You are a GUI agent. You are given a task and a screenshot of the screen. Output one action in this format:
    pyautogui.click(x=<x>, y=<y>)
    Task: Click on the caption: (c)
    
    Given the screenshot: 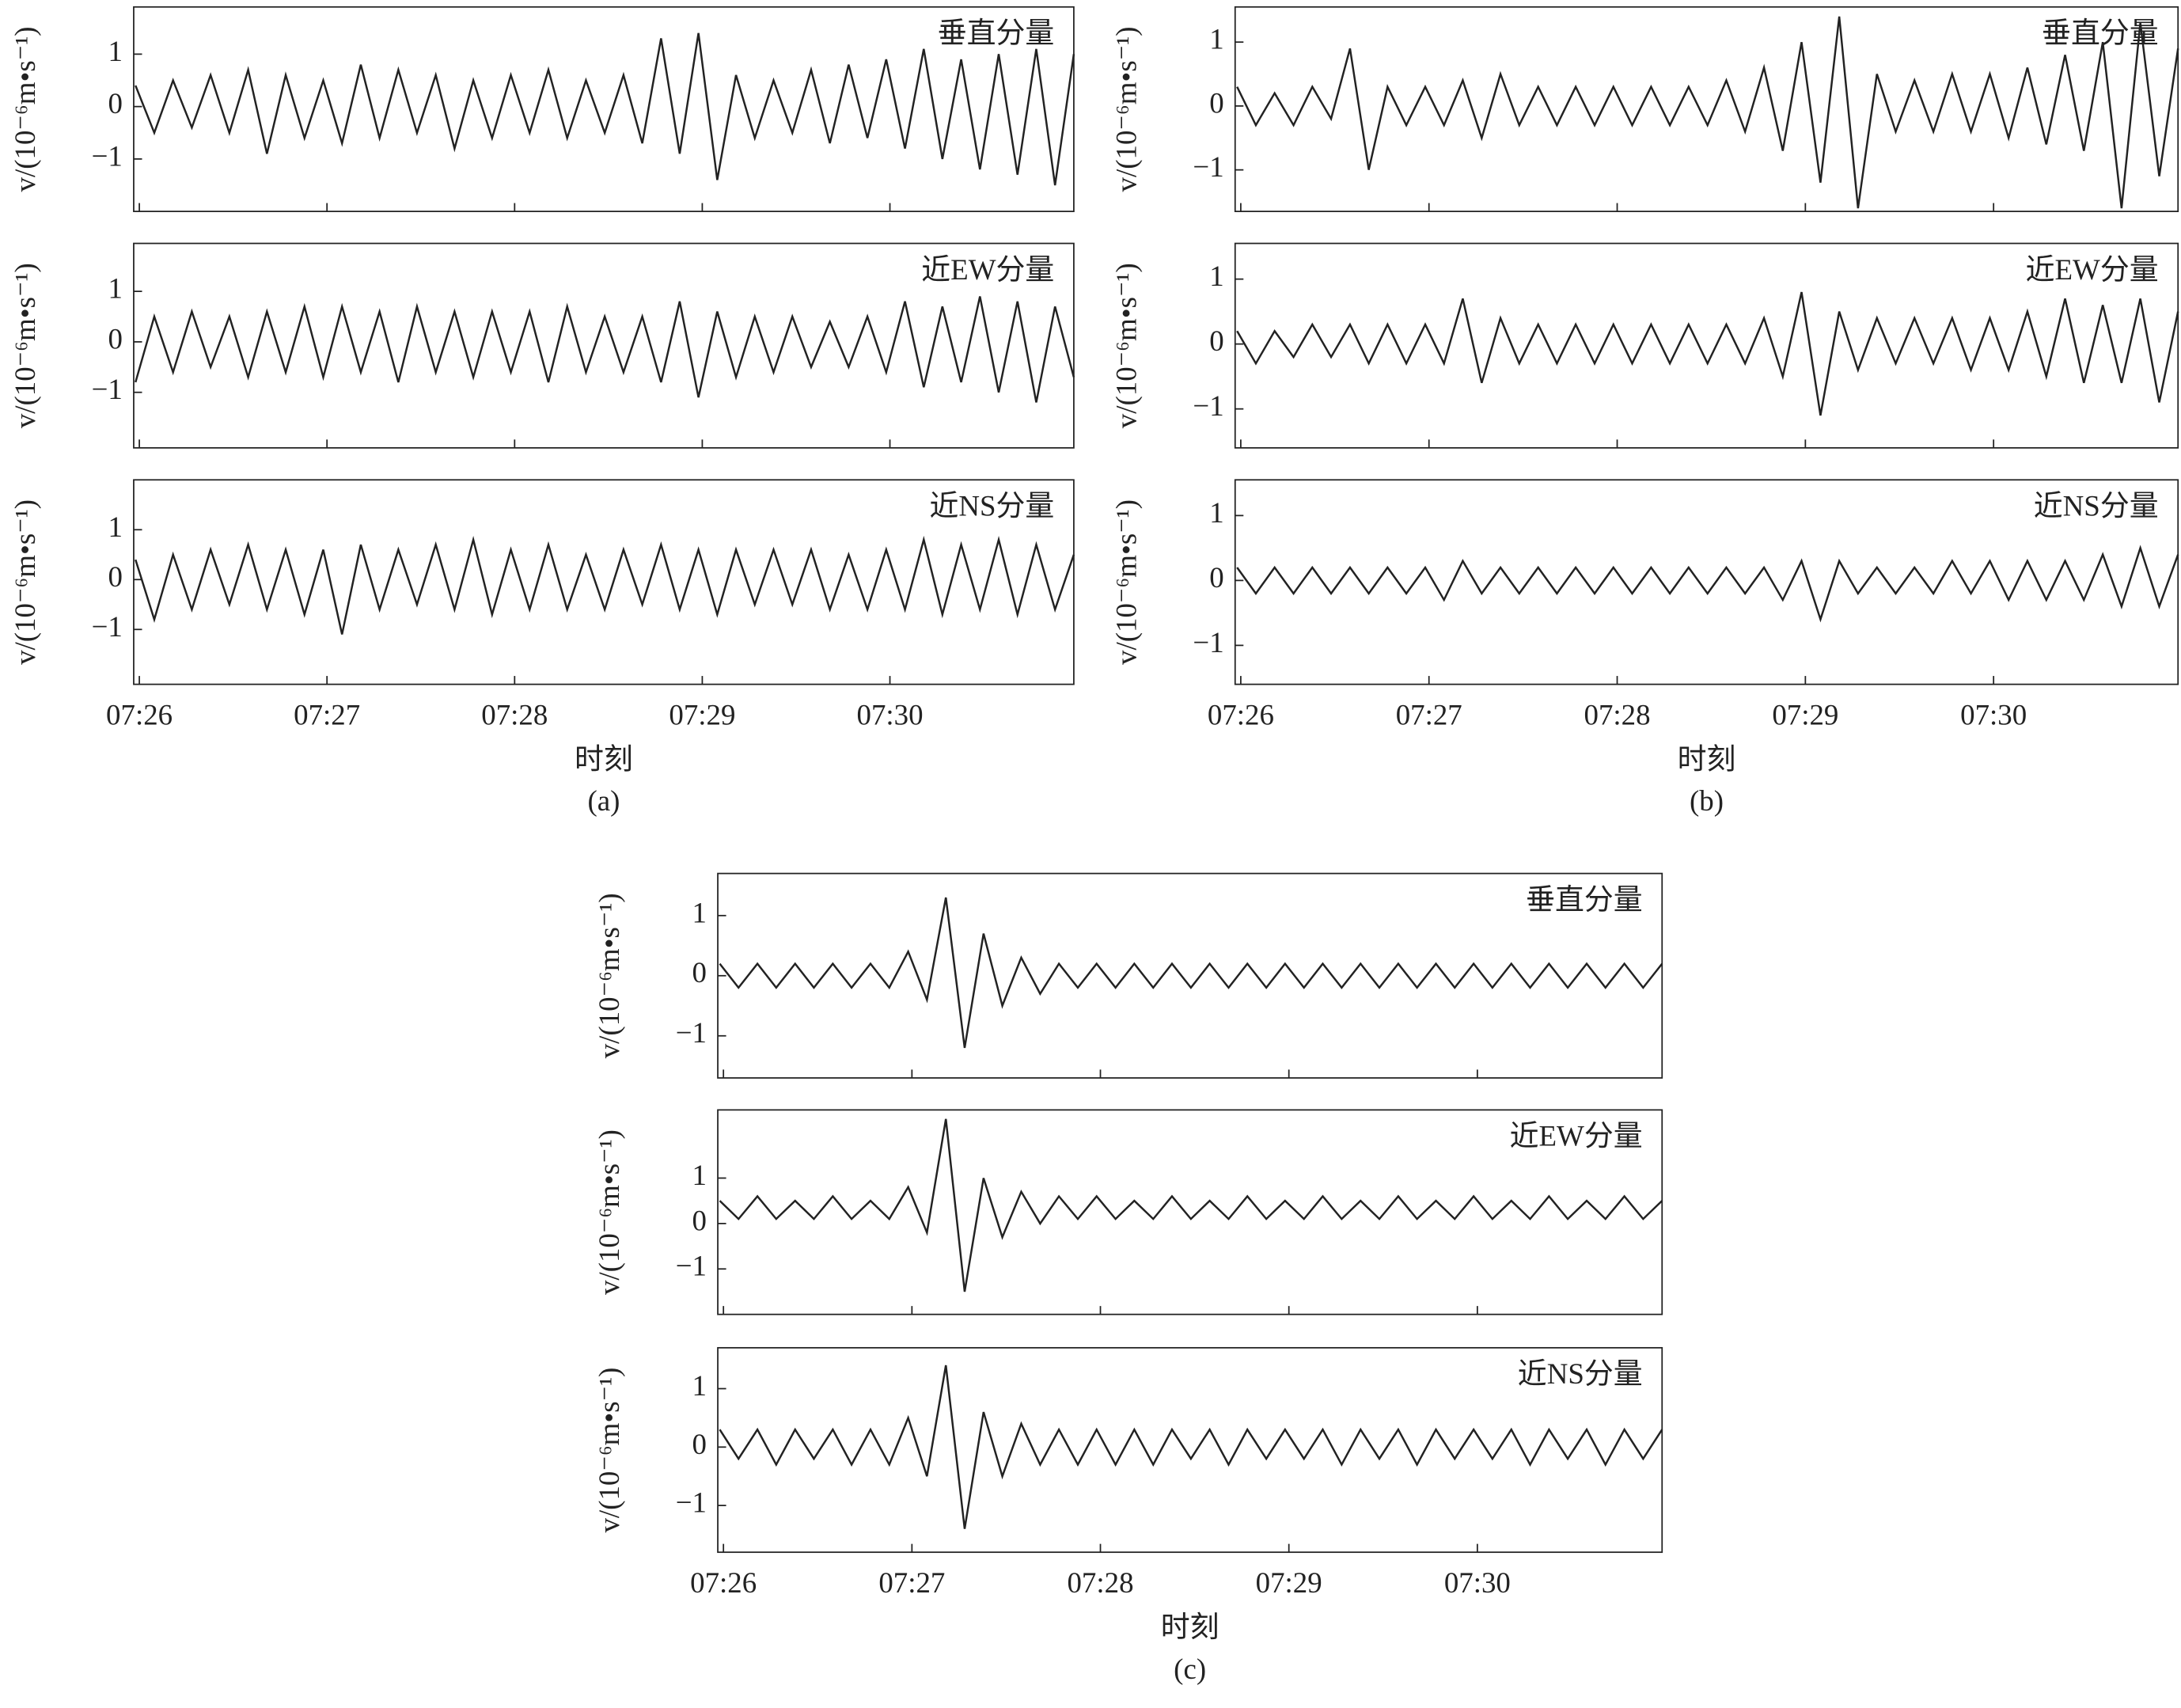 What is the action you would take?
    pyautogui.click(x=1190, y=1669)
    